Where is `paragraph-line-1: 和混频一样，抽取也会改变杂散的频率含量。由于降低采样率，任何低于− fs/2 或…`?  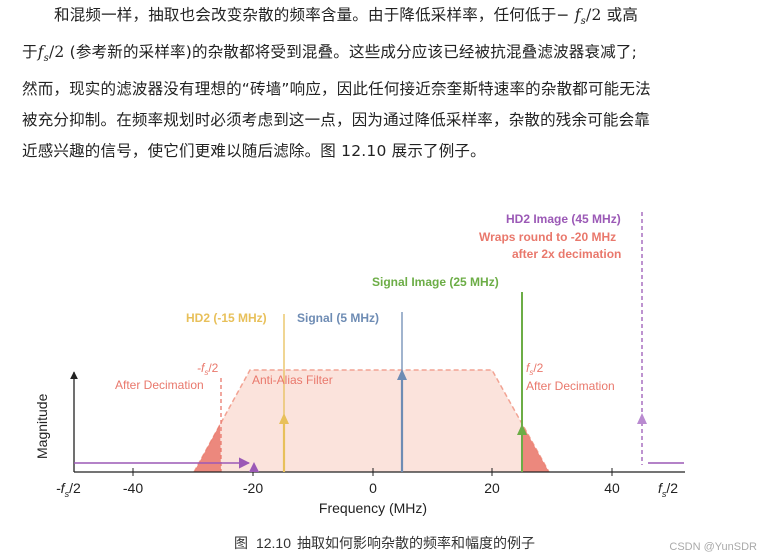
paragraph-line-1: 和混频一样，抽取也会改变杂散的频率含量。由于降低采样率，任何低于− fs/2 或… is located at coordinates (346, 17).